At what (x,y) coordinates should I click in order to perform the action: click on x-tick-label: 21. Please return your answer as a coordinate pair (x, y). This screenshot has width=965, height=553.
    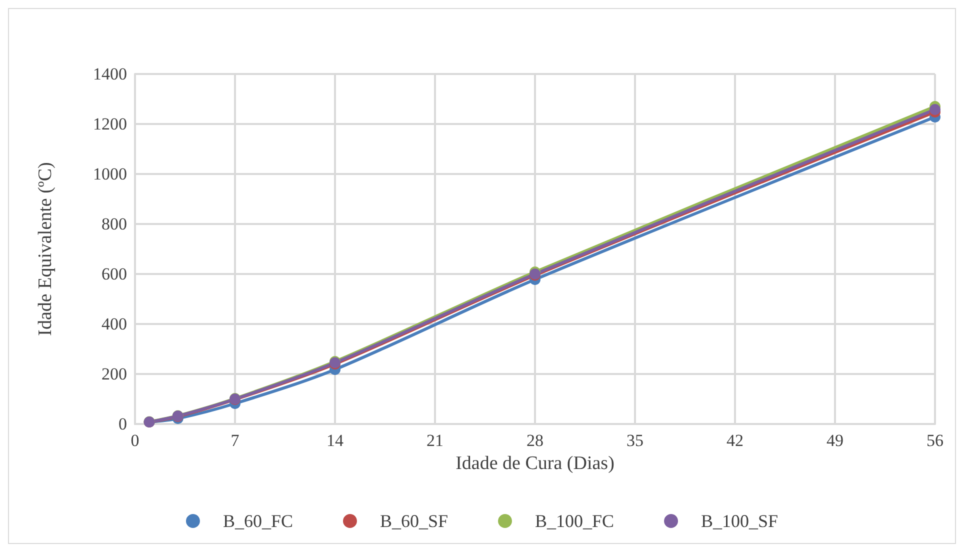
    Looking at the image, I should click on (435, 440).